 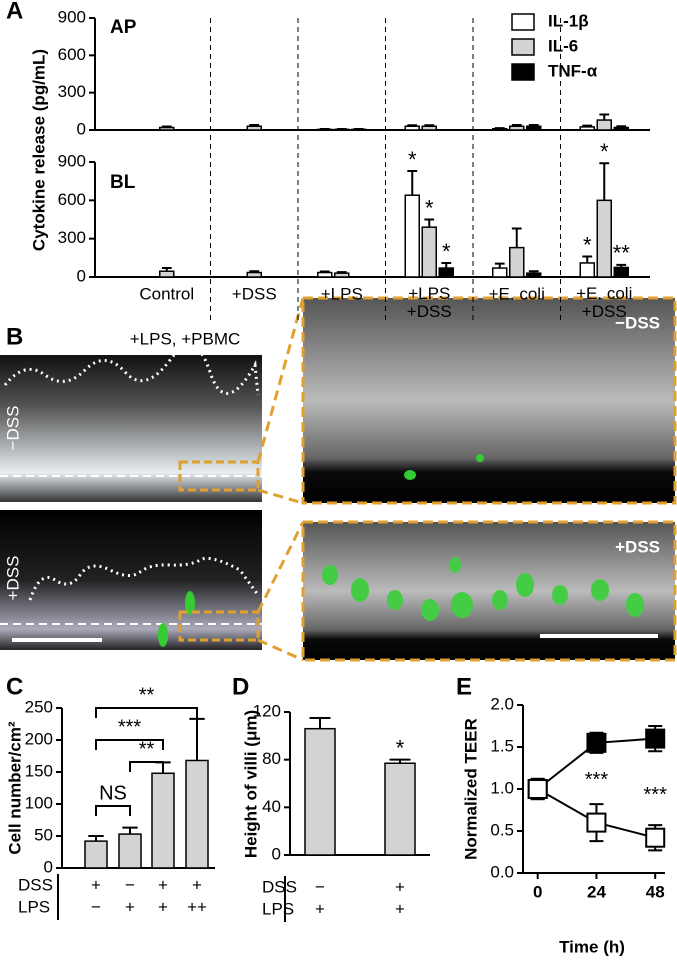 What do you see at coordinates (280, 479) in the screenshot?
I see `zoom-connectors` at bounding box center [280, 479].